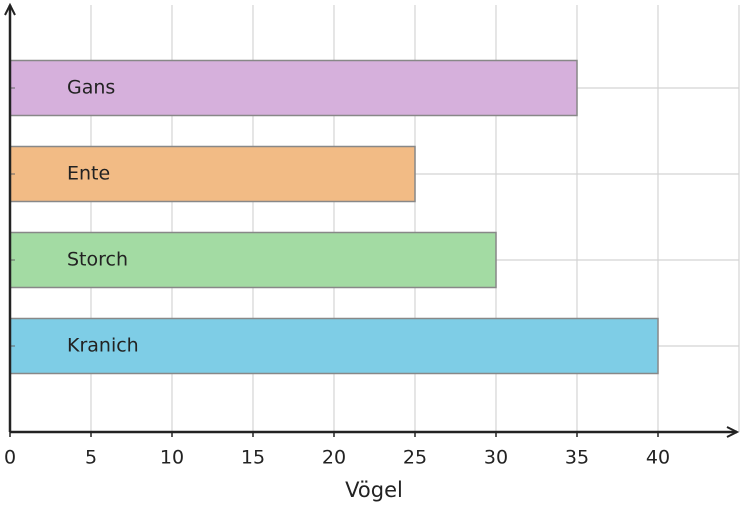 The image size is (742, 508). I want to click on x-tick-label: 30, so click(496, 458).